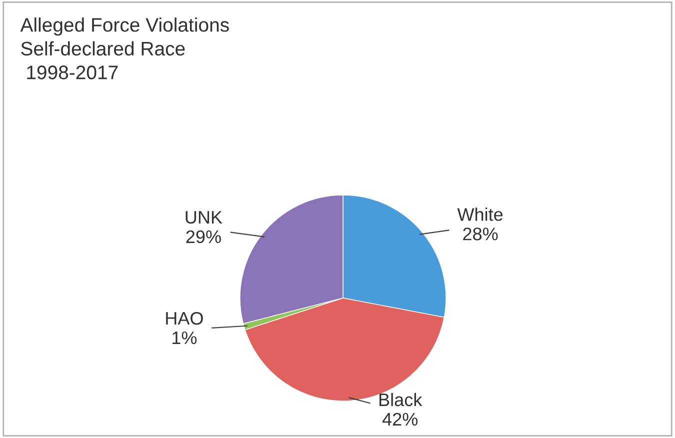  I want to click on slice-label: White, so click(480, 214).